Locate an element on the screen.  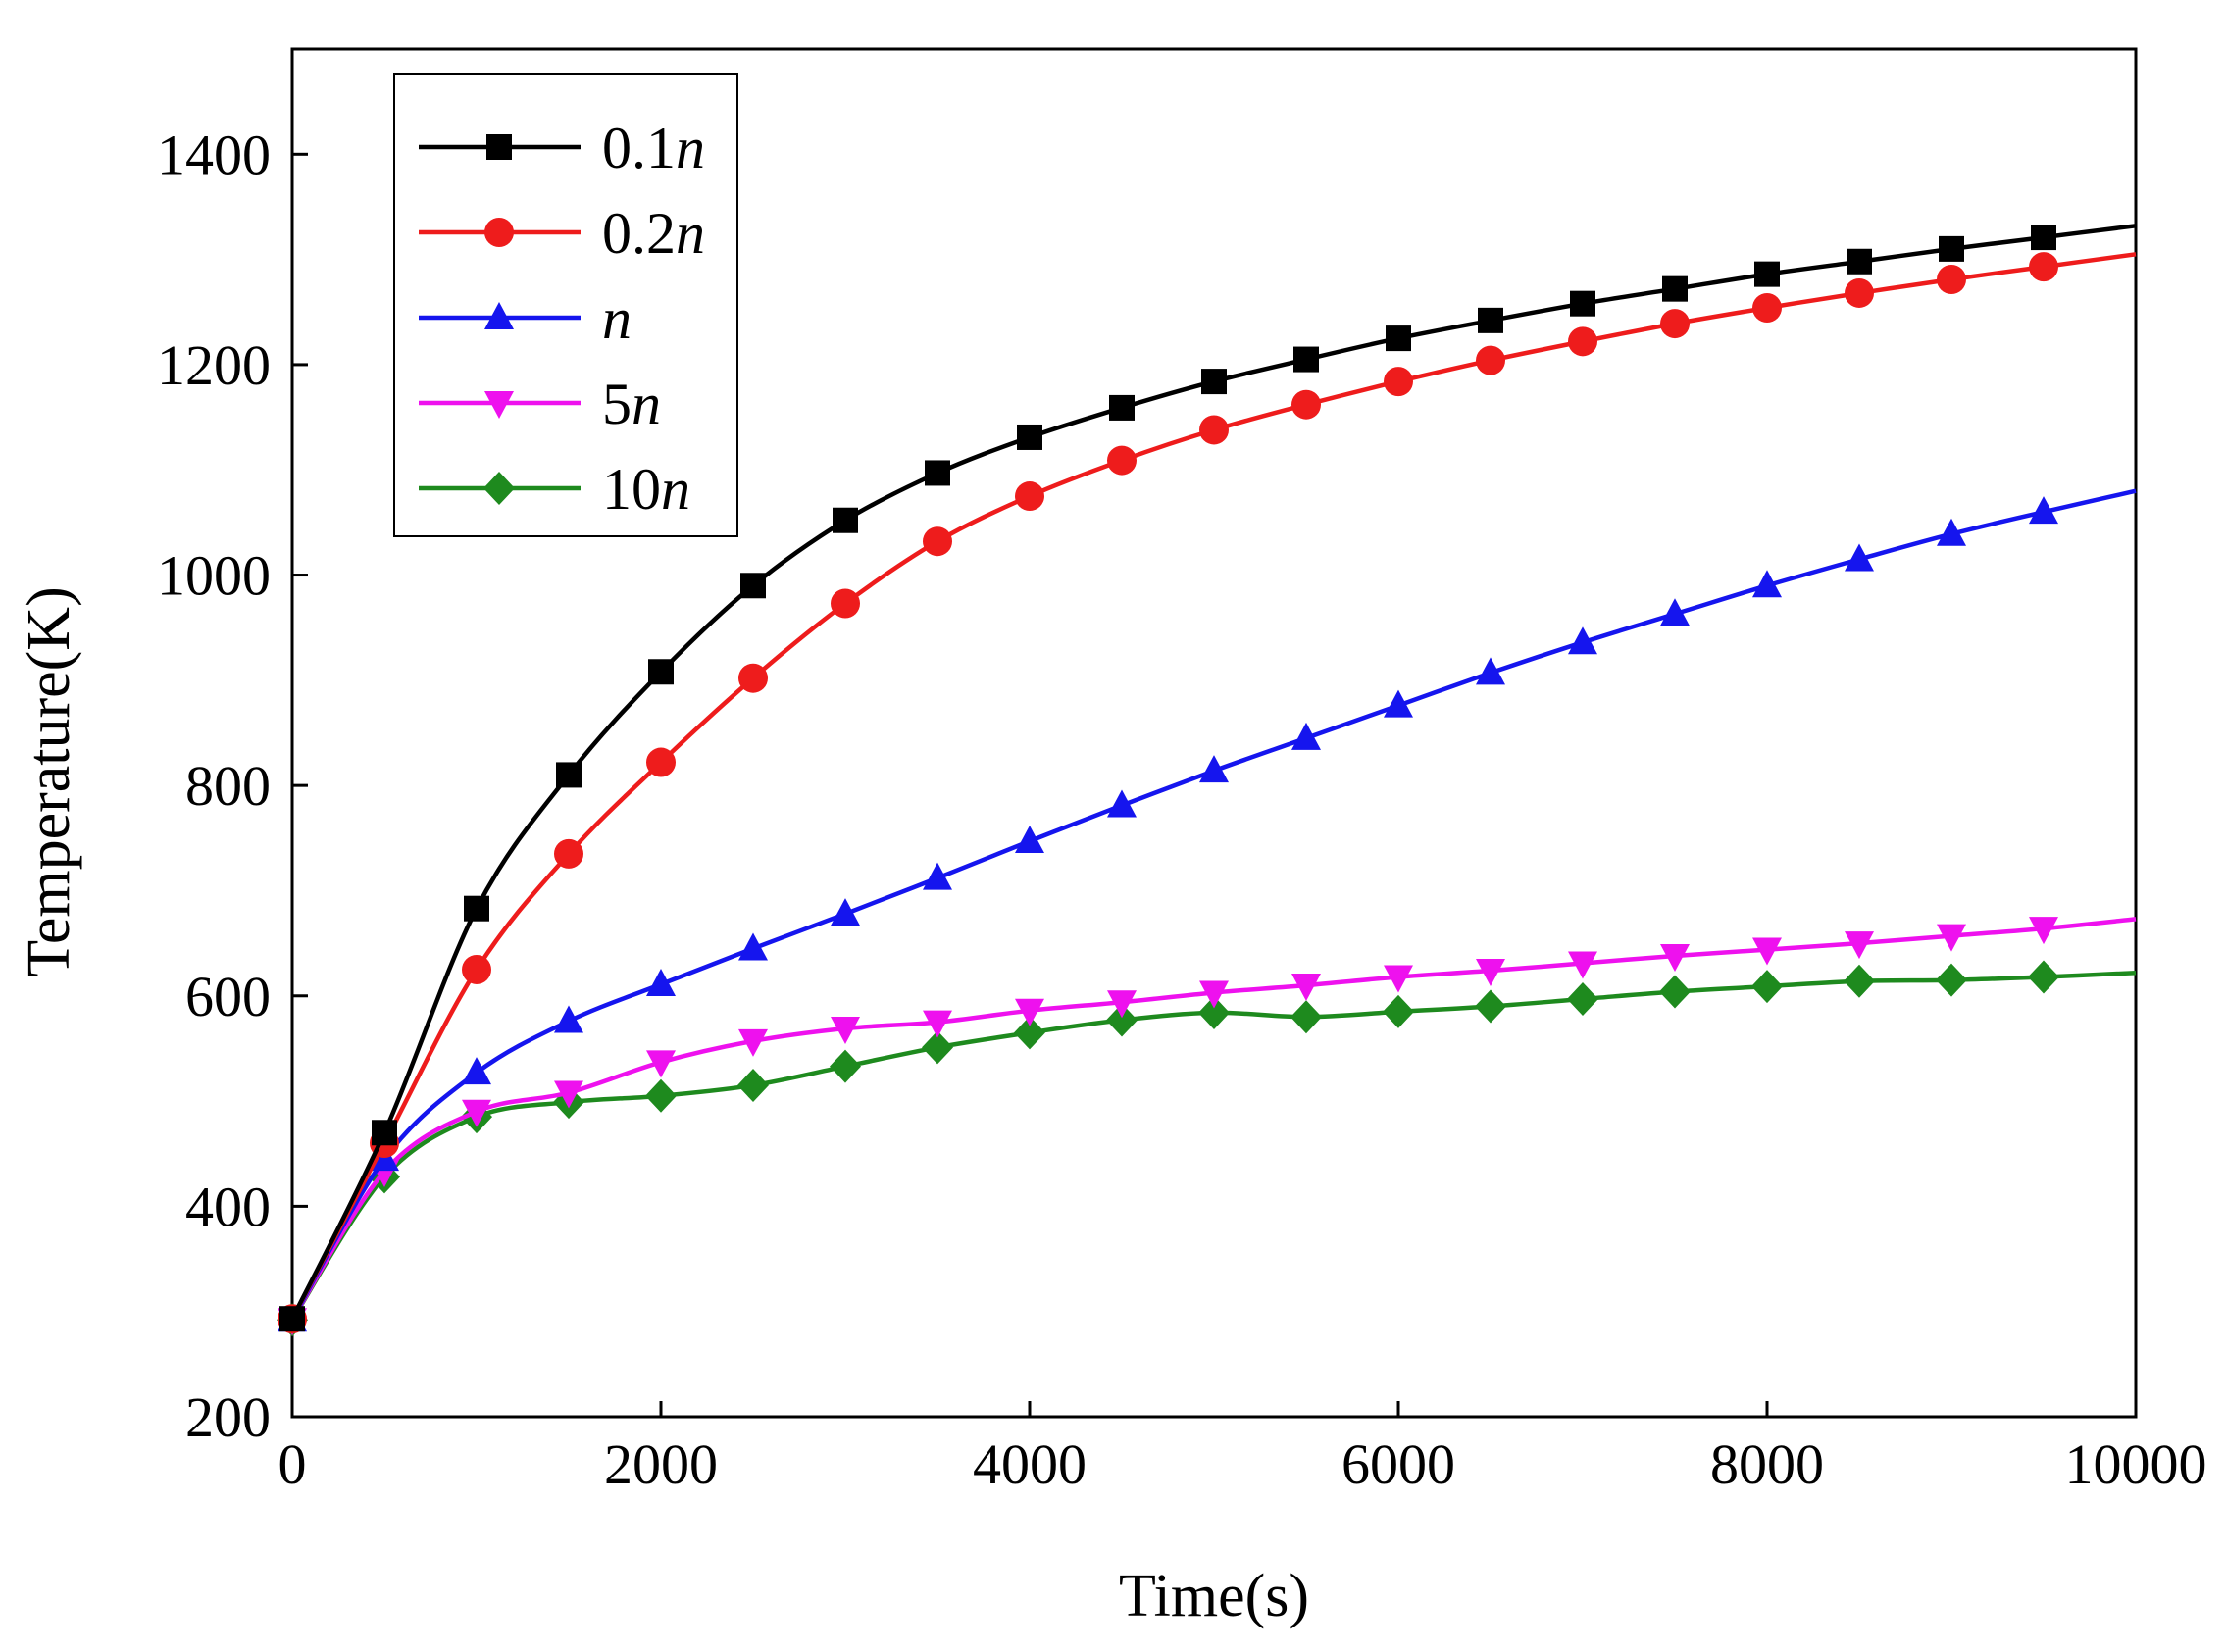
y-tick-label: 400 is located at coordinates (228, 1206).